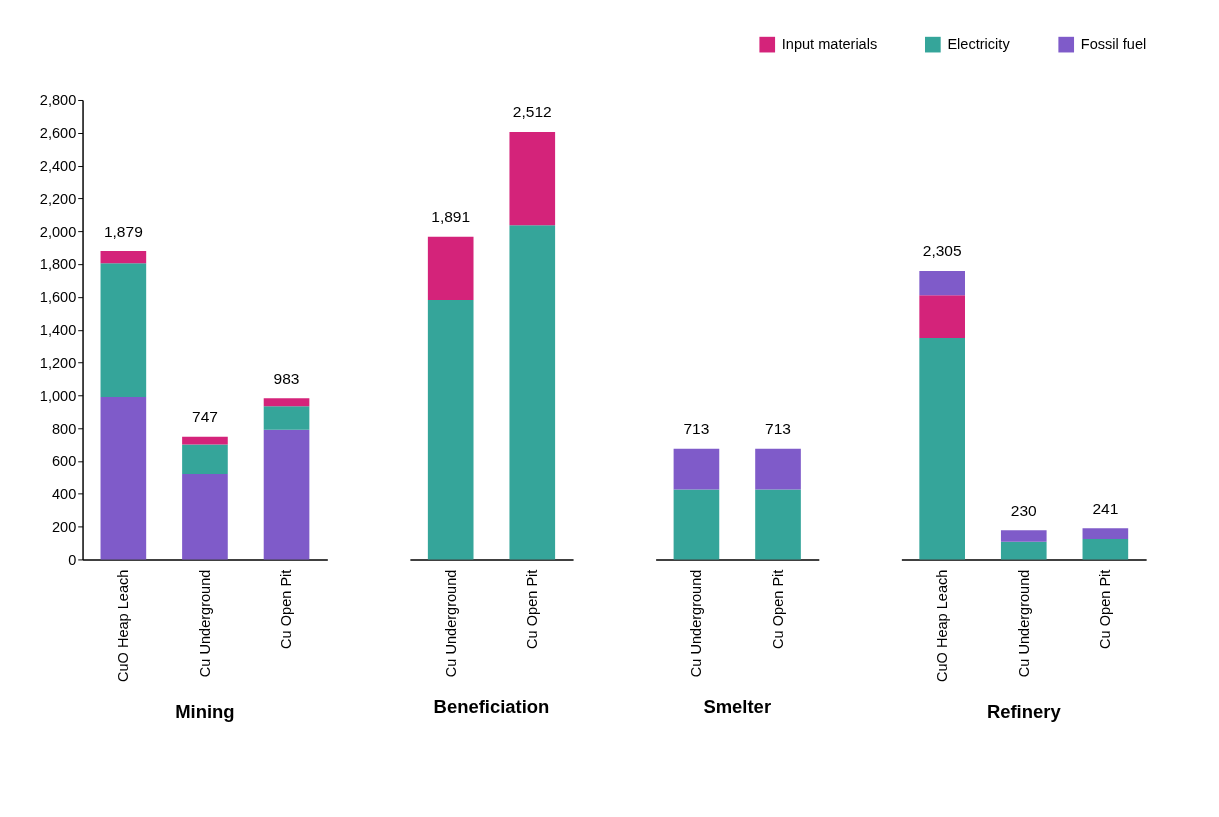 This screenshot has width=1219, height=817. Describe the element at coordinates (286, 378) in the screenshot. I see `total-label: 983` at that location.